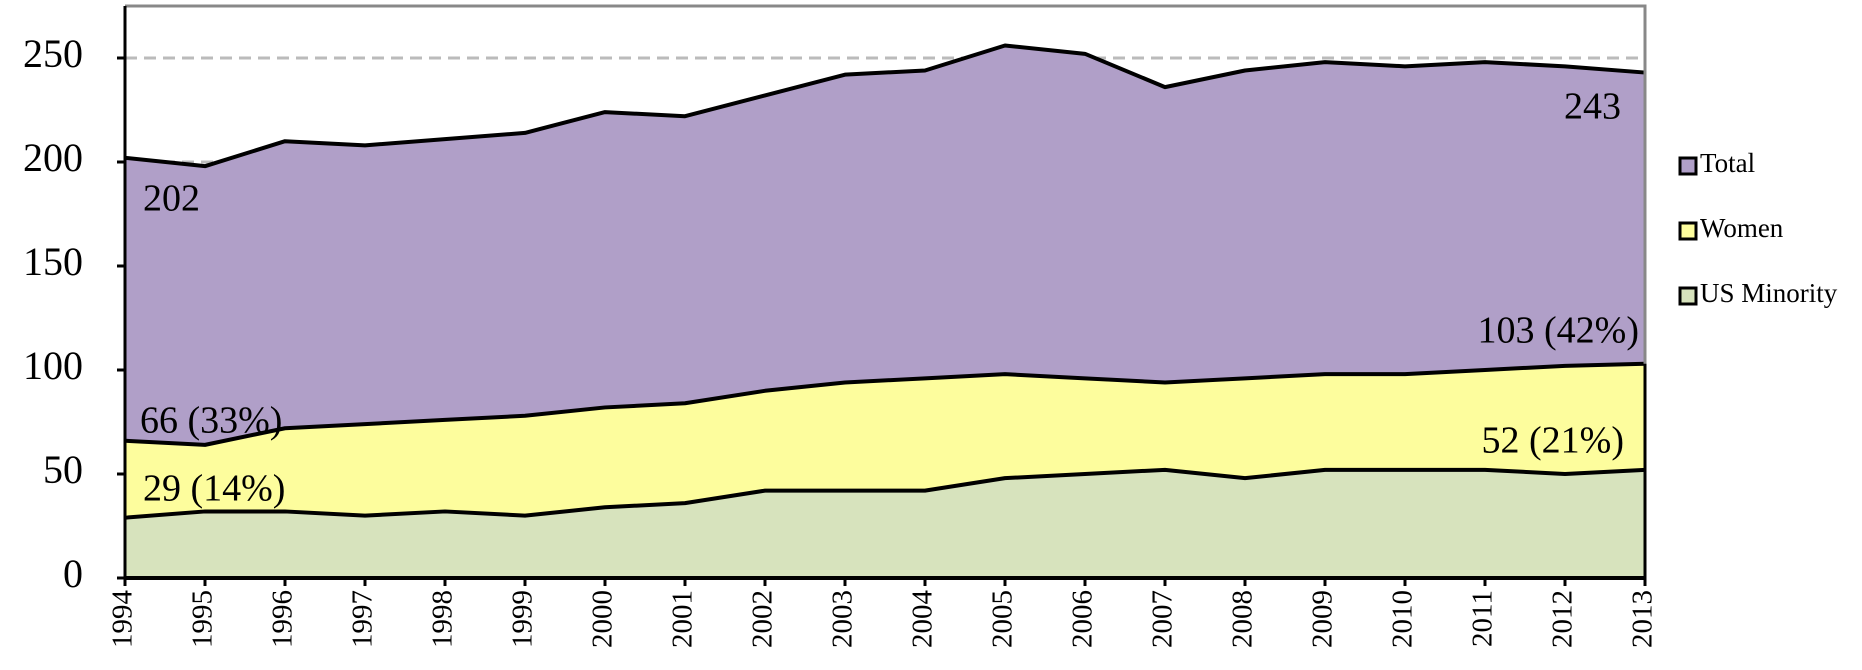 The image size is (1862, 670). I want to click on x-tick-label: 2007, so click(1163, 619).